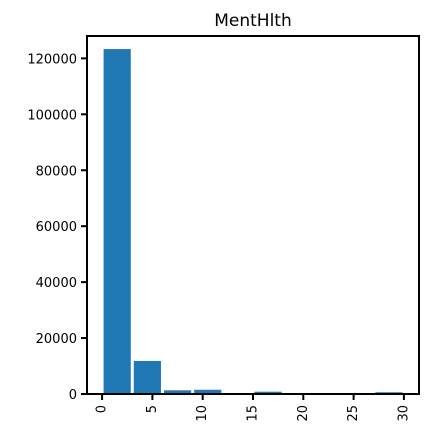 The image size is (439, 438). Describe the element at coordinates (52, 59) in the screenshot. I see `y-tick-label-6: 120000` at that location.